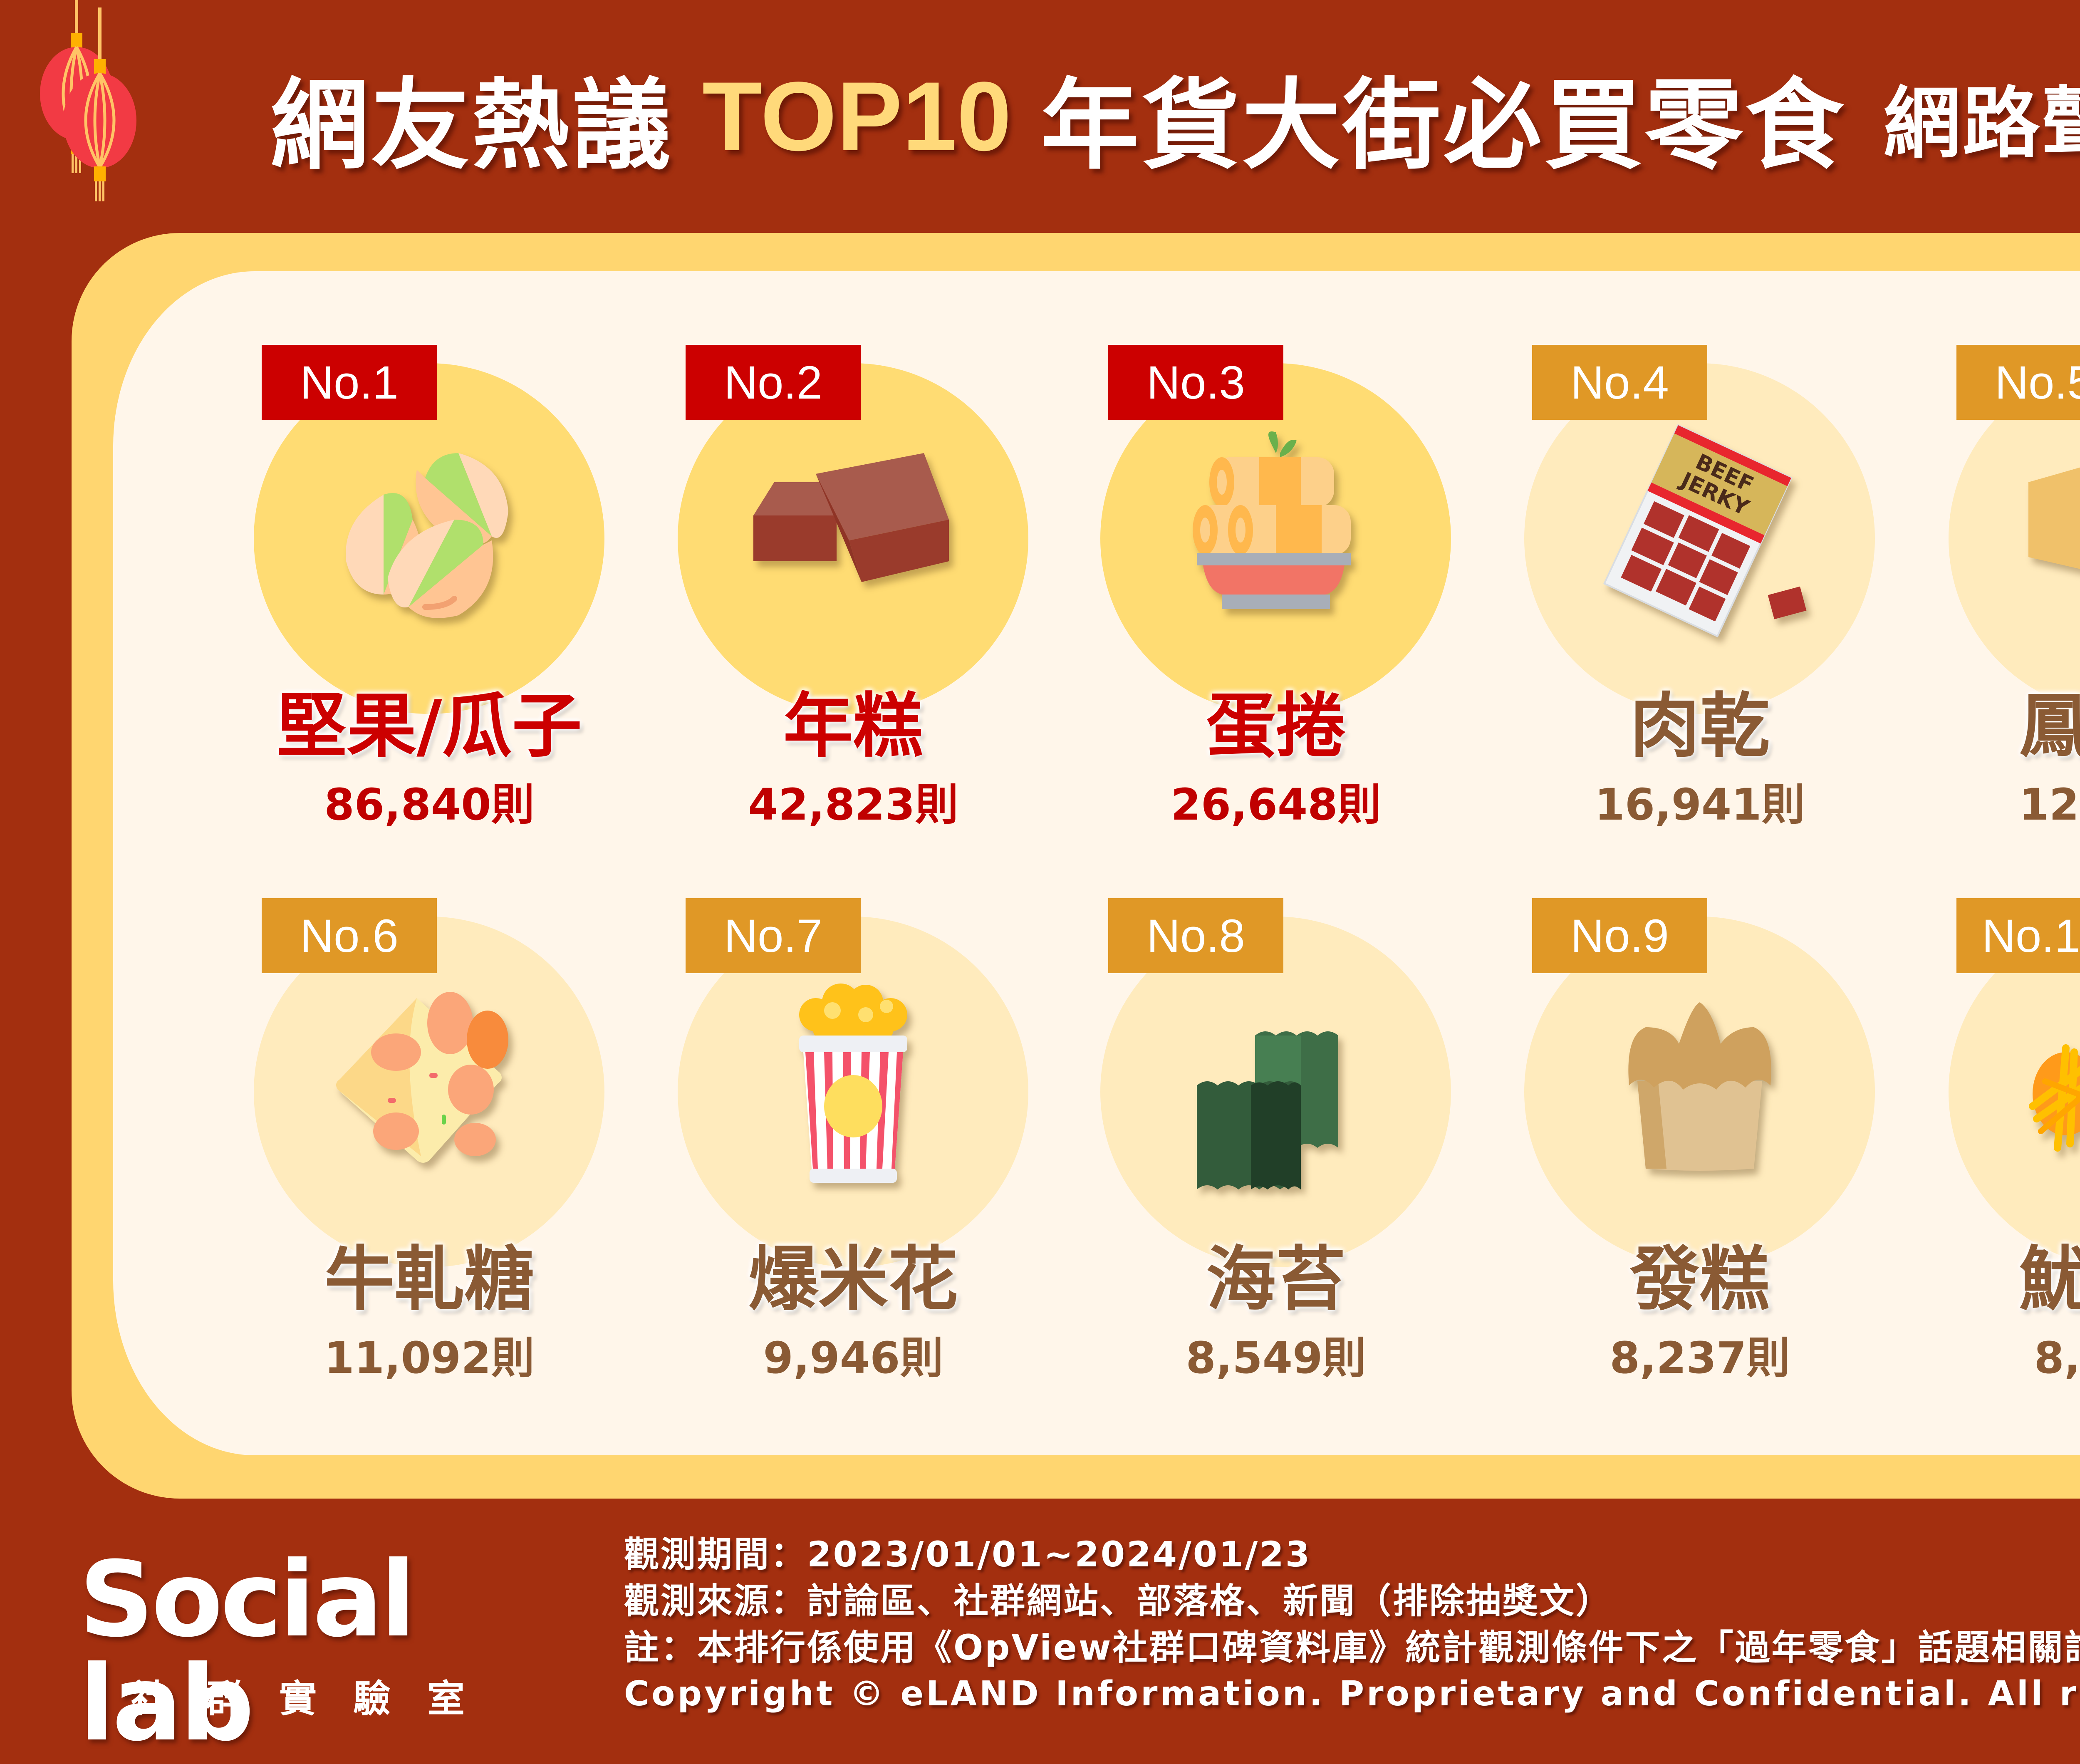  I want to click on rank-item-8: No.8 海苔 8,549則, so click(1276, 1156).